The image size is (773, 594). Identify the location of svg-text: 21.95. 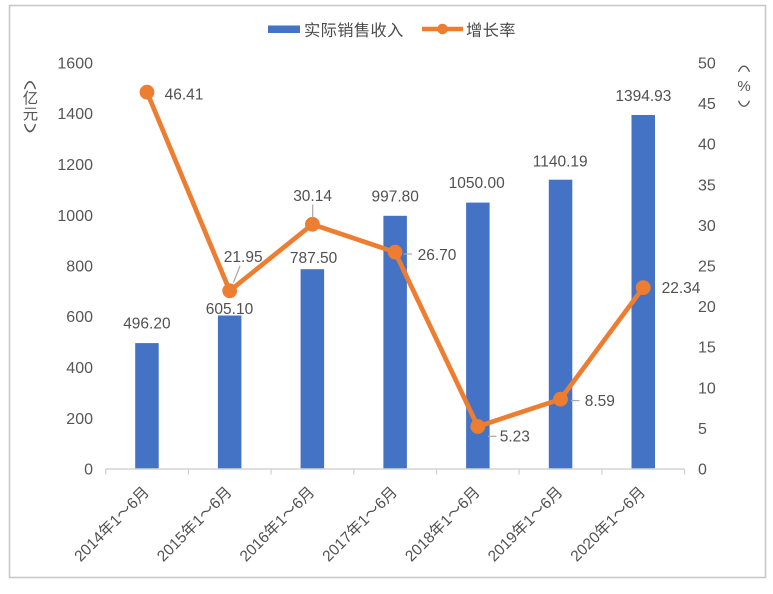
(243, 257).